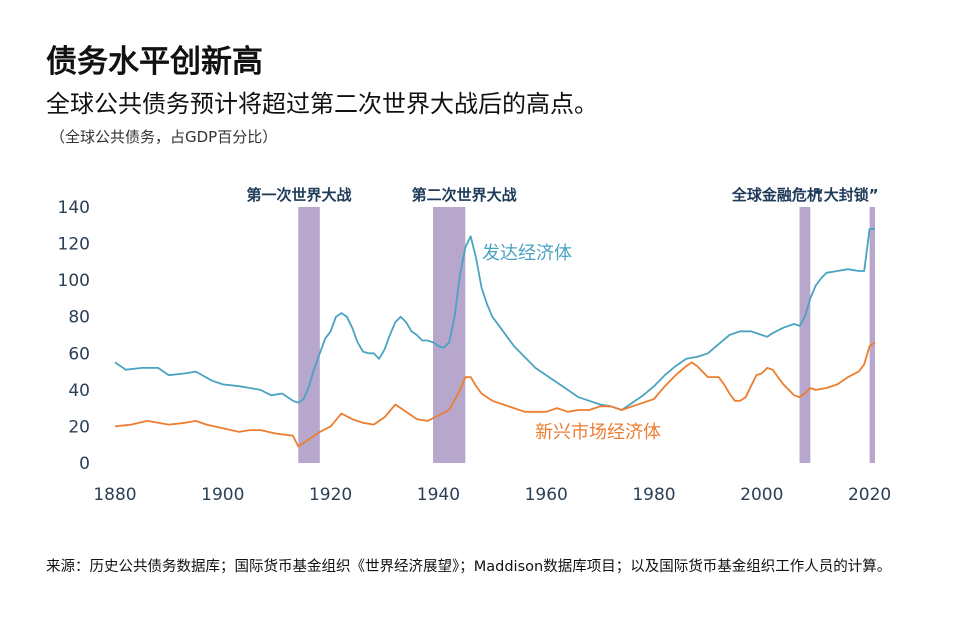  What do you see at coordinates (74, 208) in the screenshot?
I see `y-tick-label: 140` at bounding box center [74, 208].